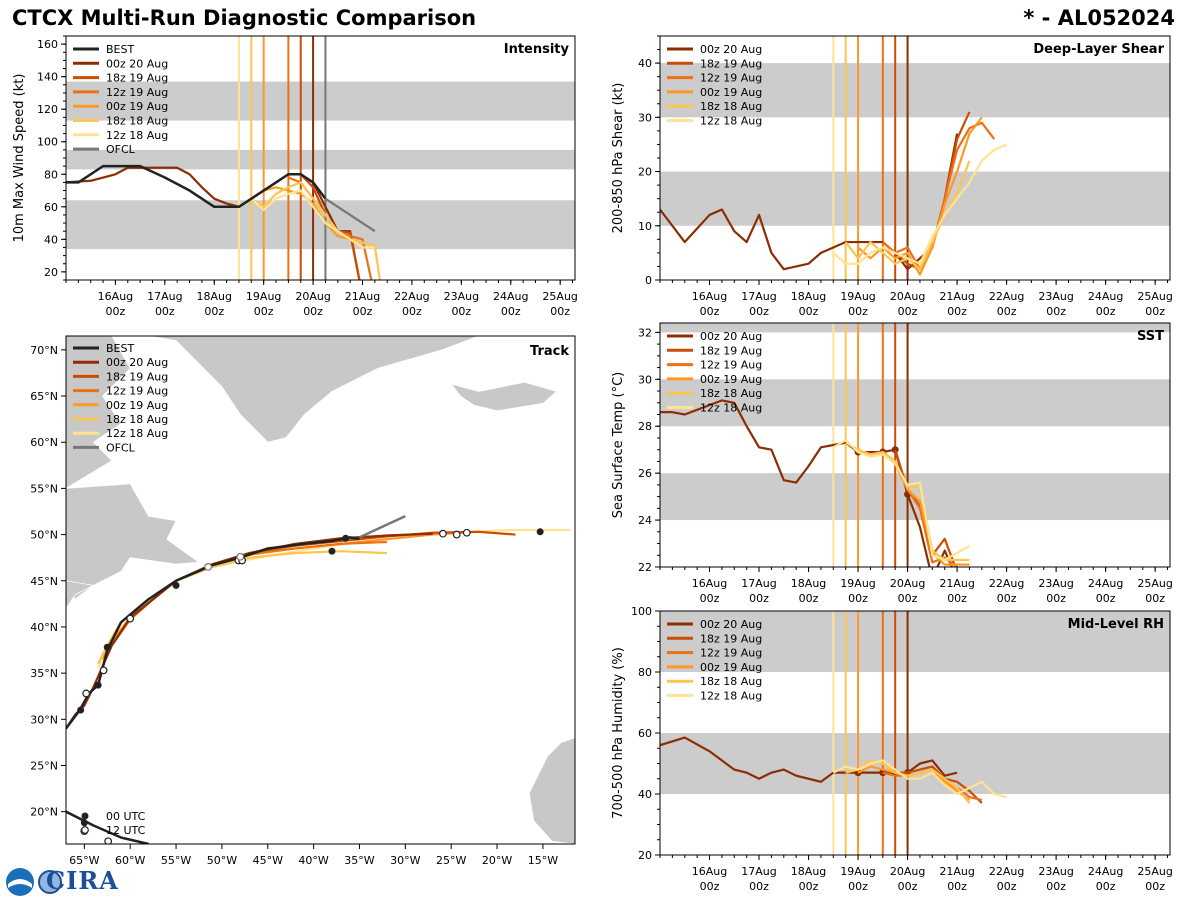 This screenshot has width=1200, height=900. Describe the element at coordinates (645, 332) in the screenshot. I see `sst-ytick-label: 32` at that location.